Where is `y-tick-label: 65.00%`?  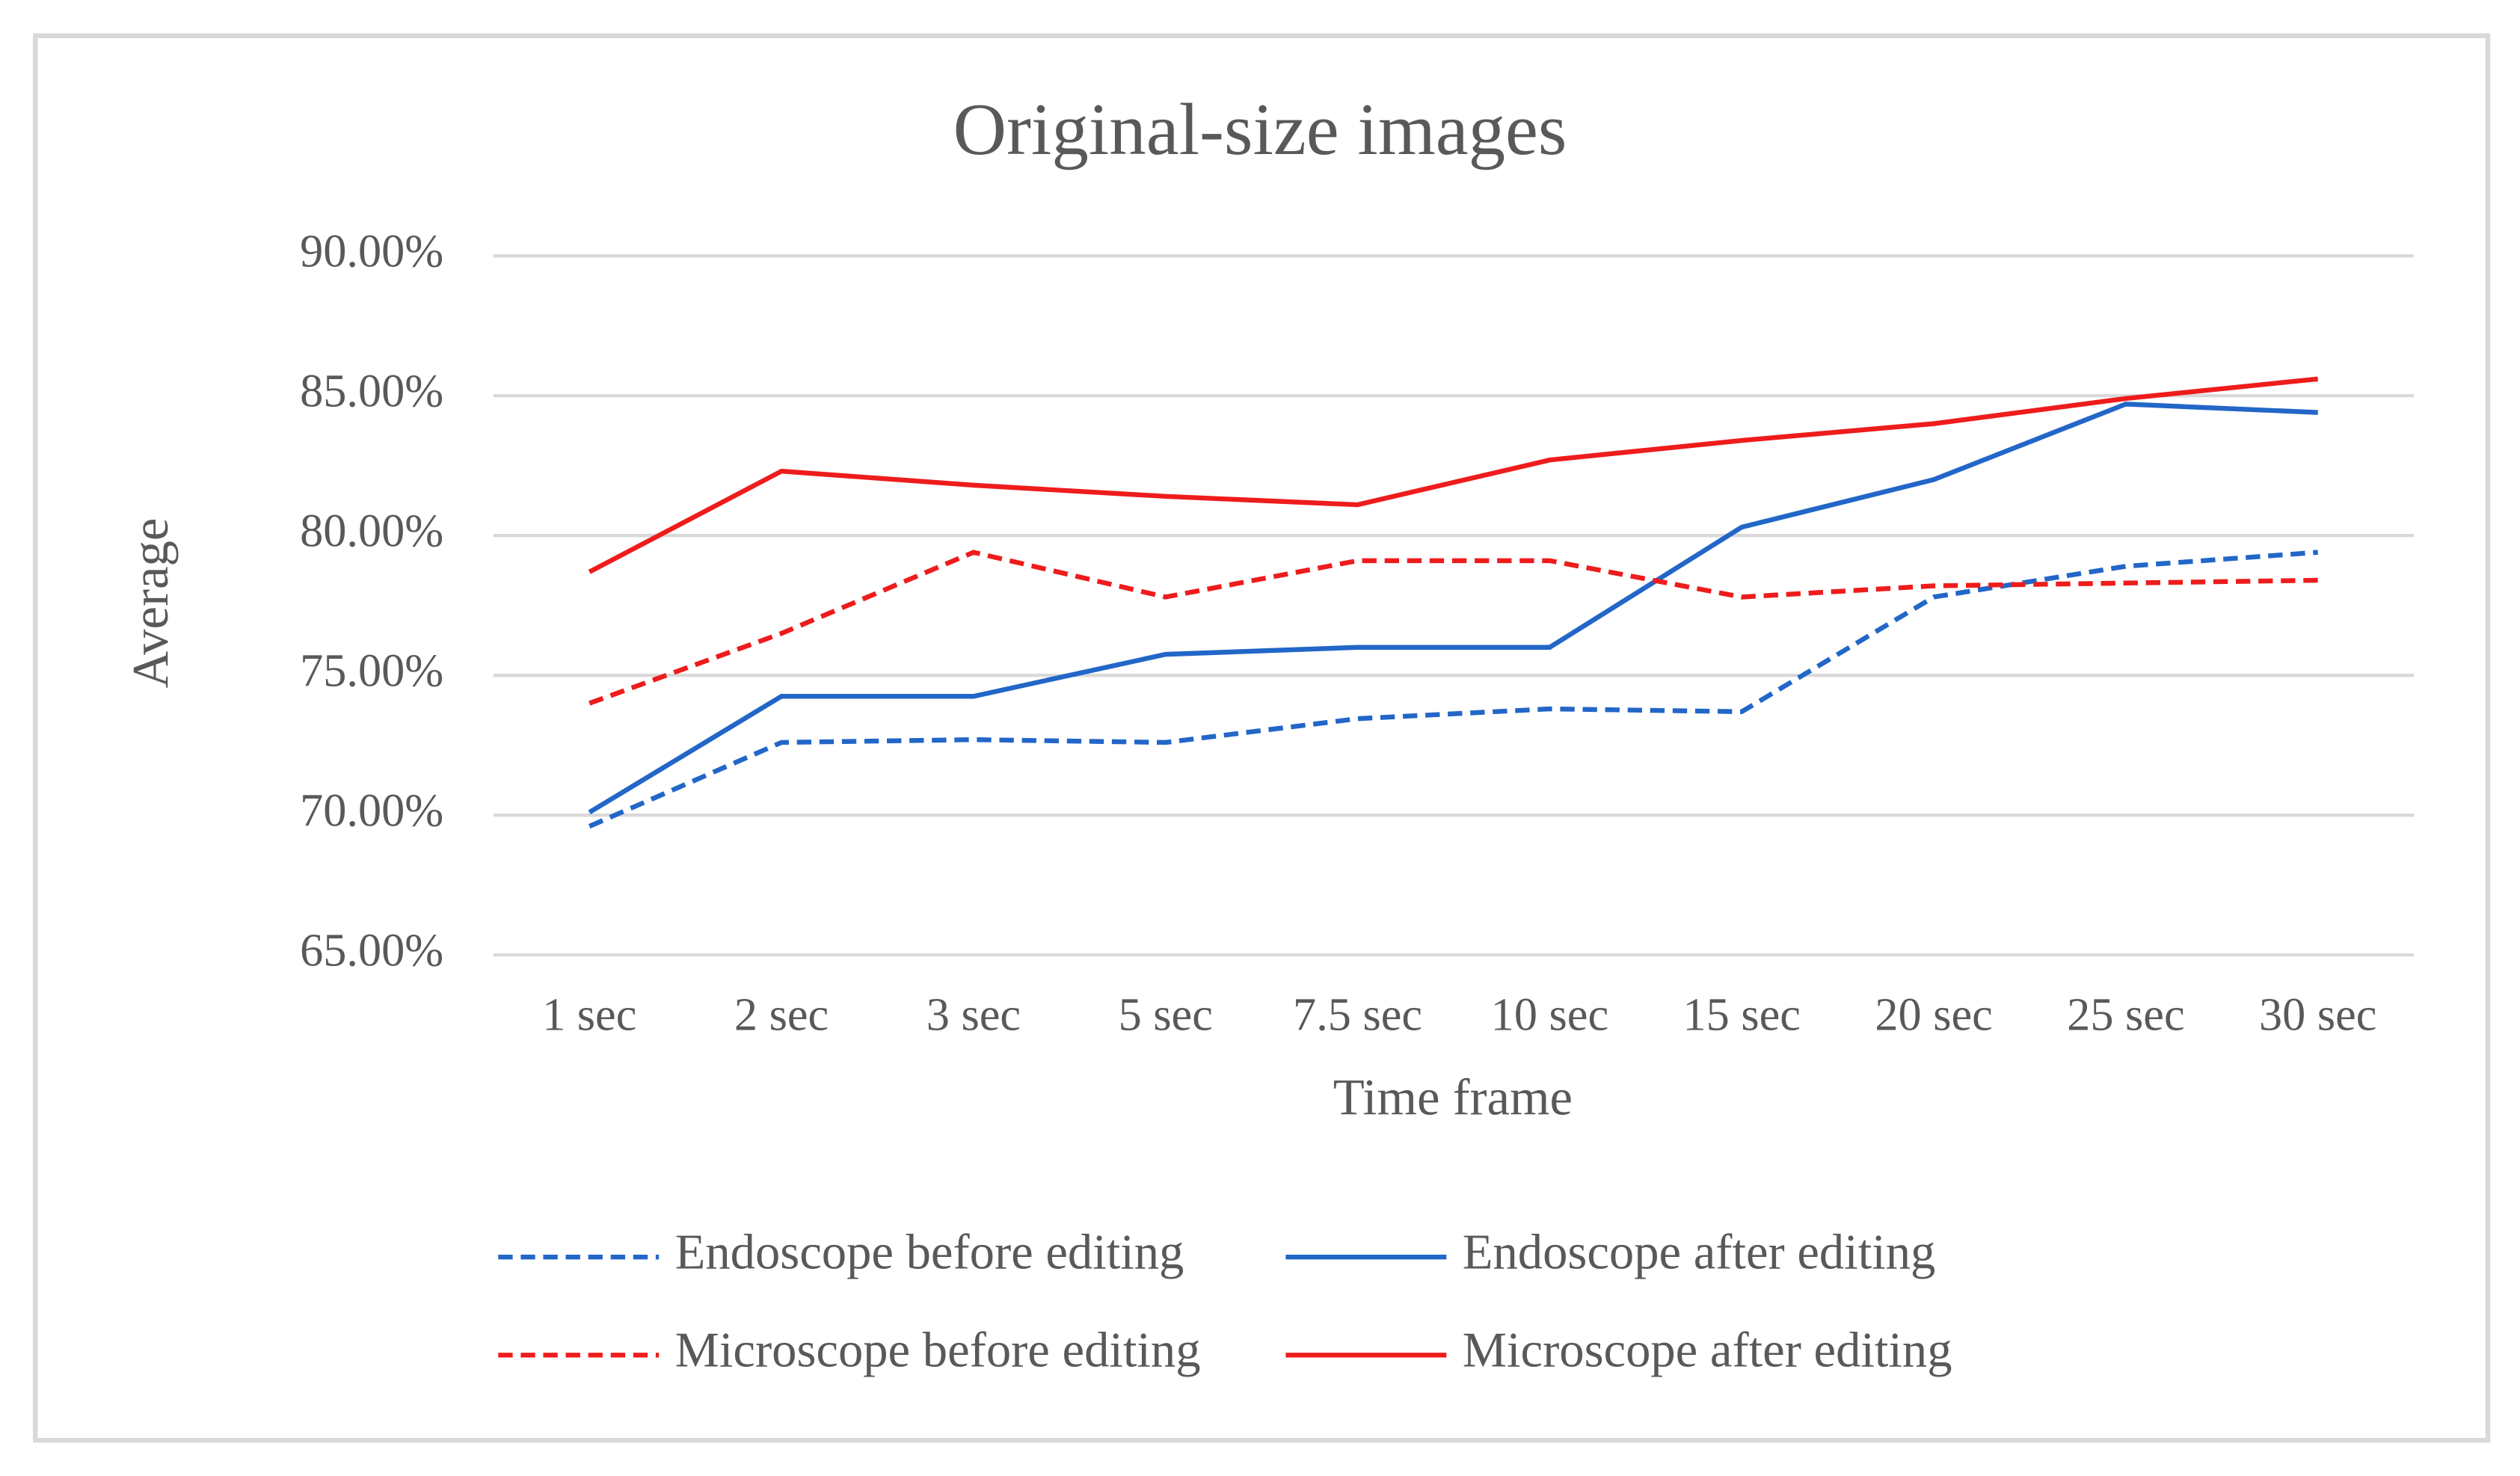 y-tick-label: 65.00% is located at coordinates (371, 950).